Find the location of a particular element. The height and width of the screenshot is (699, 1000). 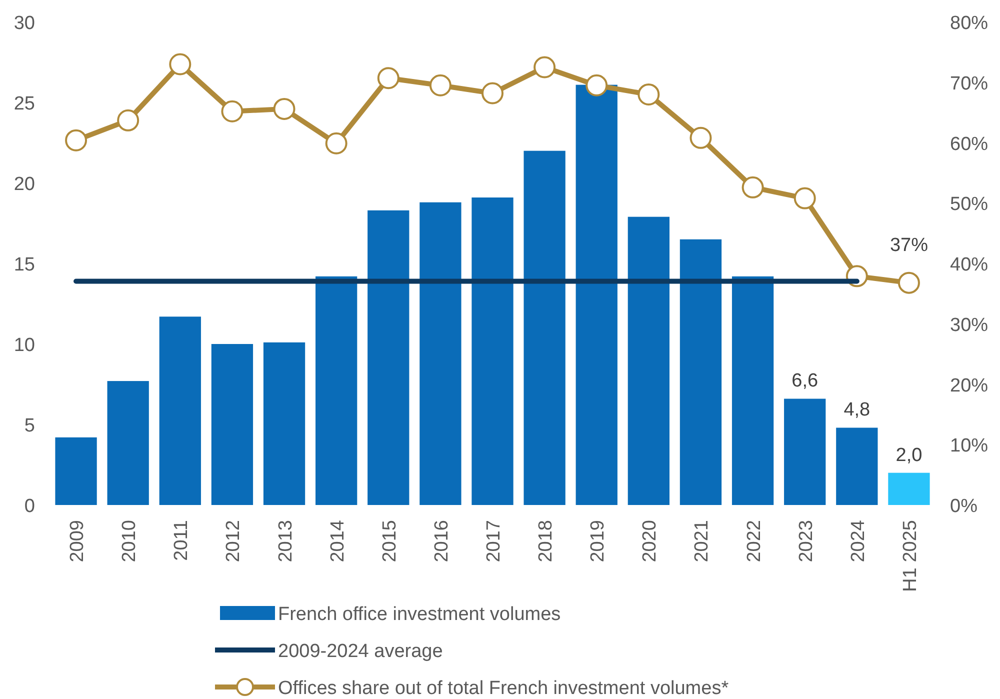

x-tick-label: 2022 is located at coordinates (754, 541).